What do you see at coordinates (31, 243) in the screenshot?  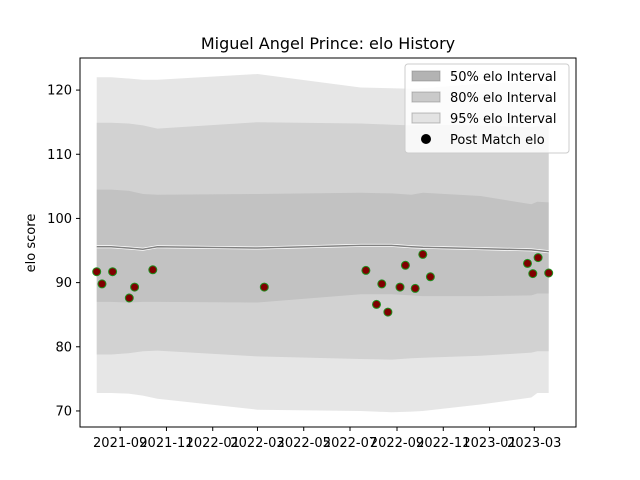 I see `y-axis-label: elo score` at bounding box center [31, 243].